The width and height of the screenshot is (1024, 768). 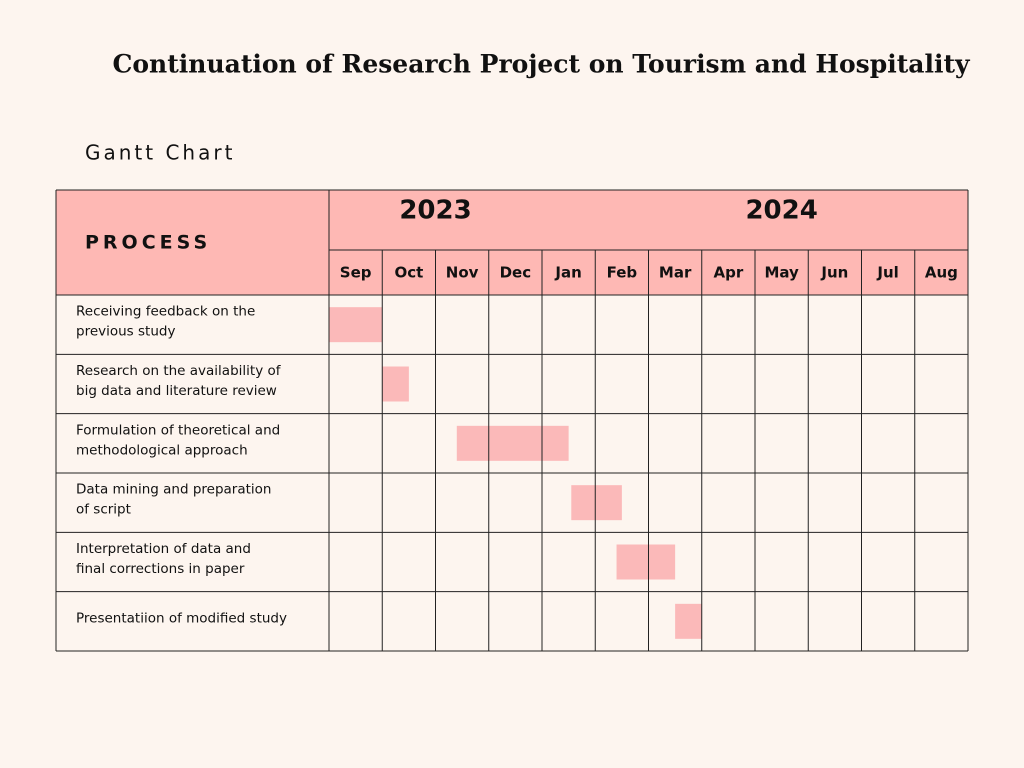 I want to click on month-label: Jul, so click(x=887, y=273).